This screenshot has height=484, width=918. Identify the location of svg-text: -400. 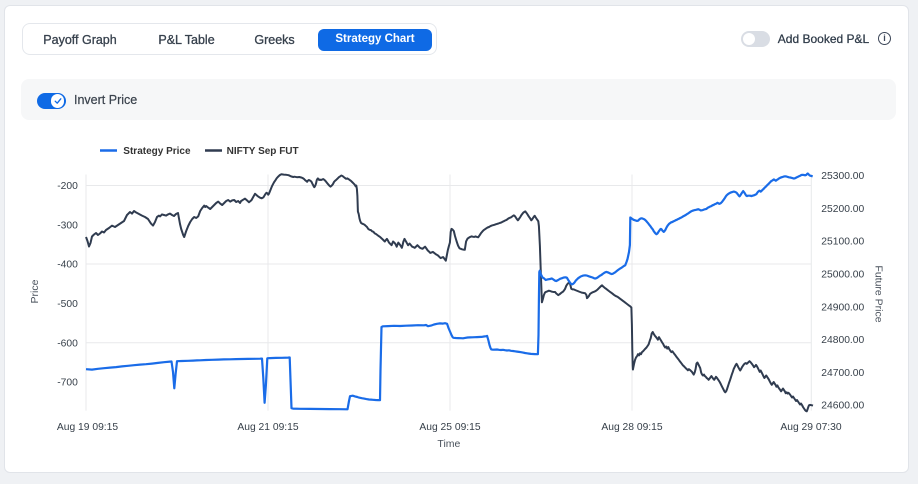
(67, 265).